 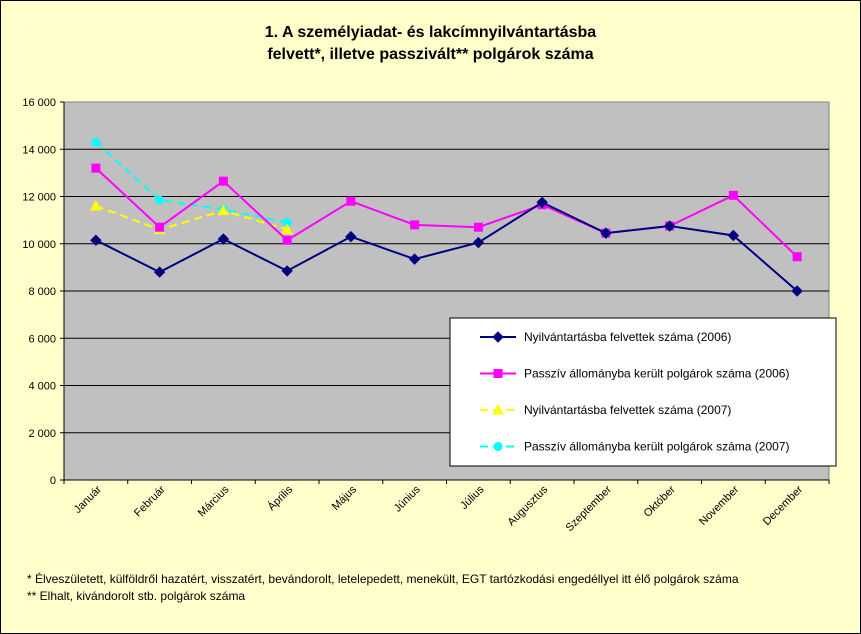 What do you see at coordinates (214, 501) in the screenshot?
I see `x-tick-label: Március` at bounding box center [214, 501].